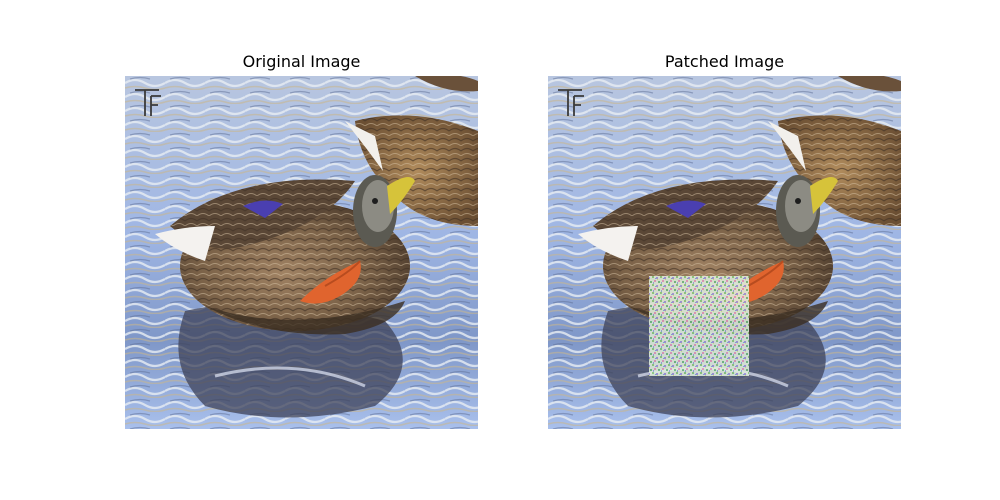 This screenshot has width=1000, height=500. What do you see at coordinates (301, 61) in the screenshot?
I see `original-image-title: Original Image` at bounding box center [301, 61].